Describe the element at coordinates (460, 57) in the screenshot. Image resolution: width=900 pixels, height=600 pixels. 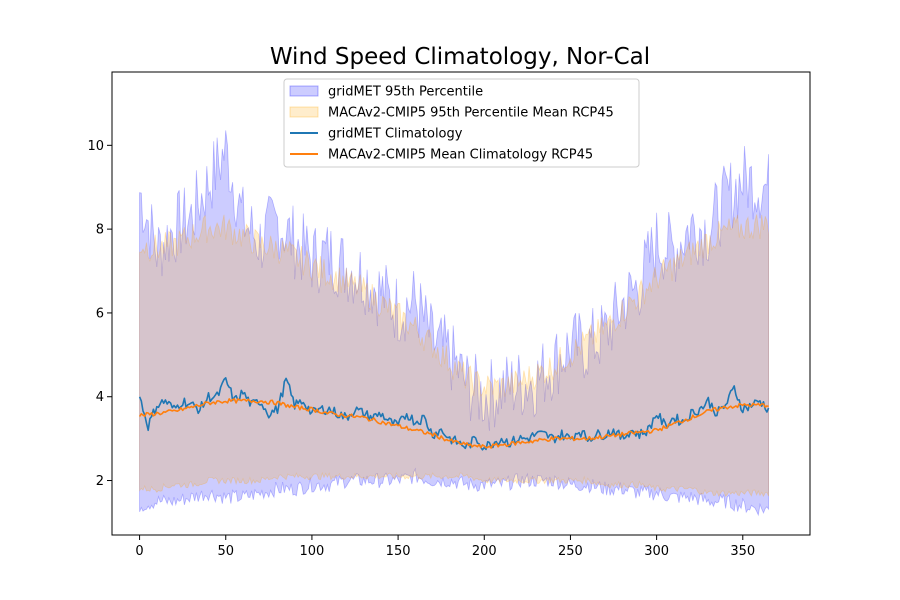
I see `chart-title: Wind Speed Climatology, Nor-Cal` at that location.